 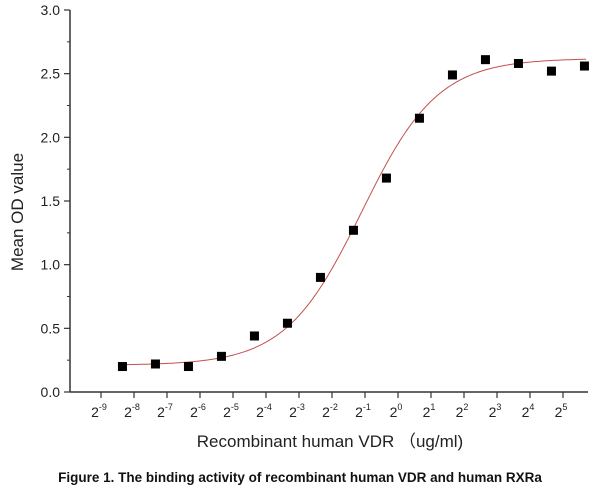 What do you see at coordinates (17, 212) in the screenshot?
I see `y-axis-label: Mean OD value` at bounding box center [17, 212].